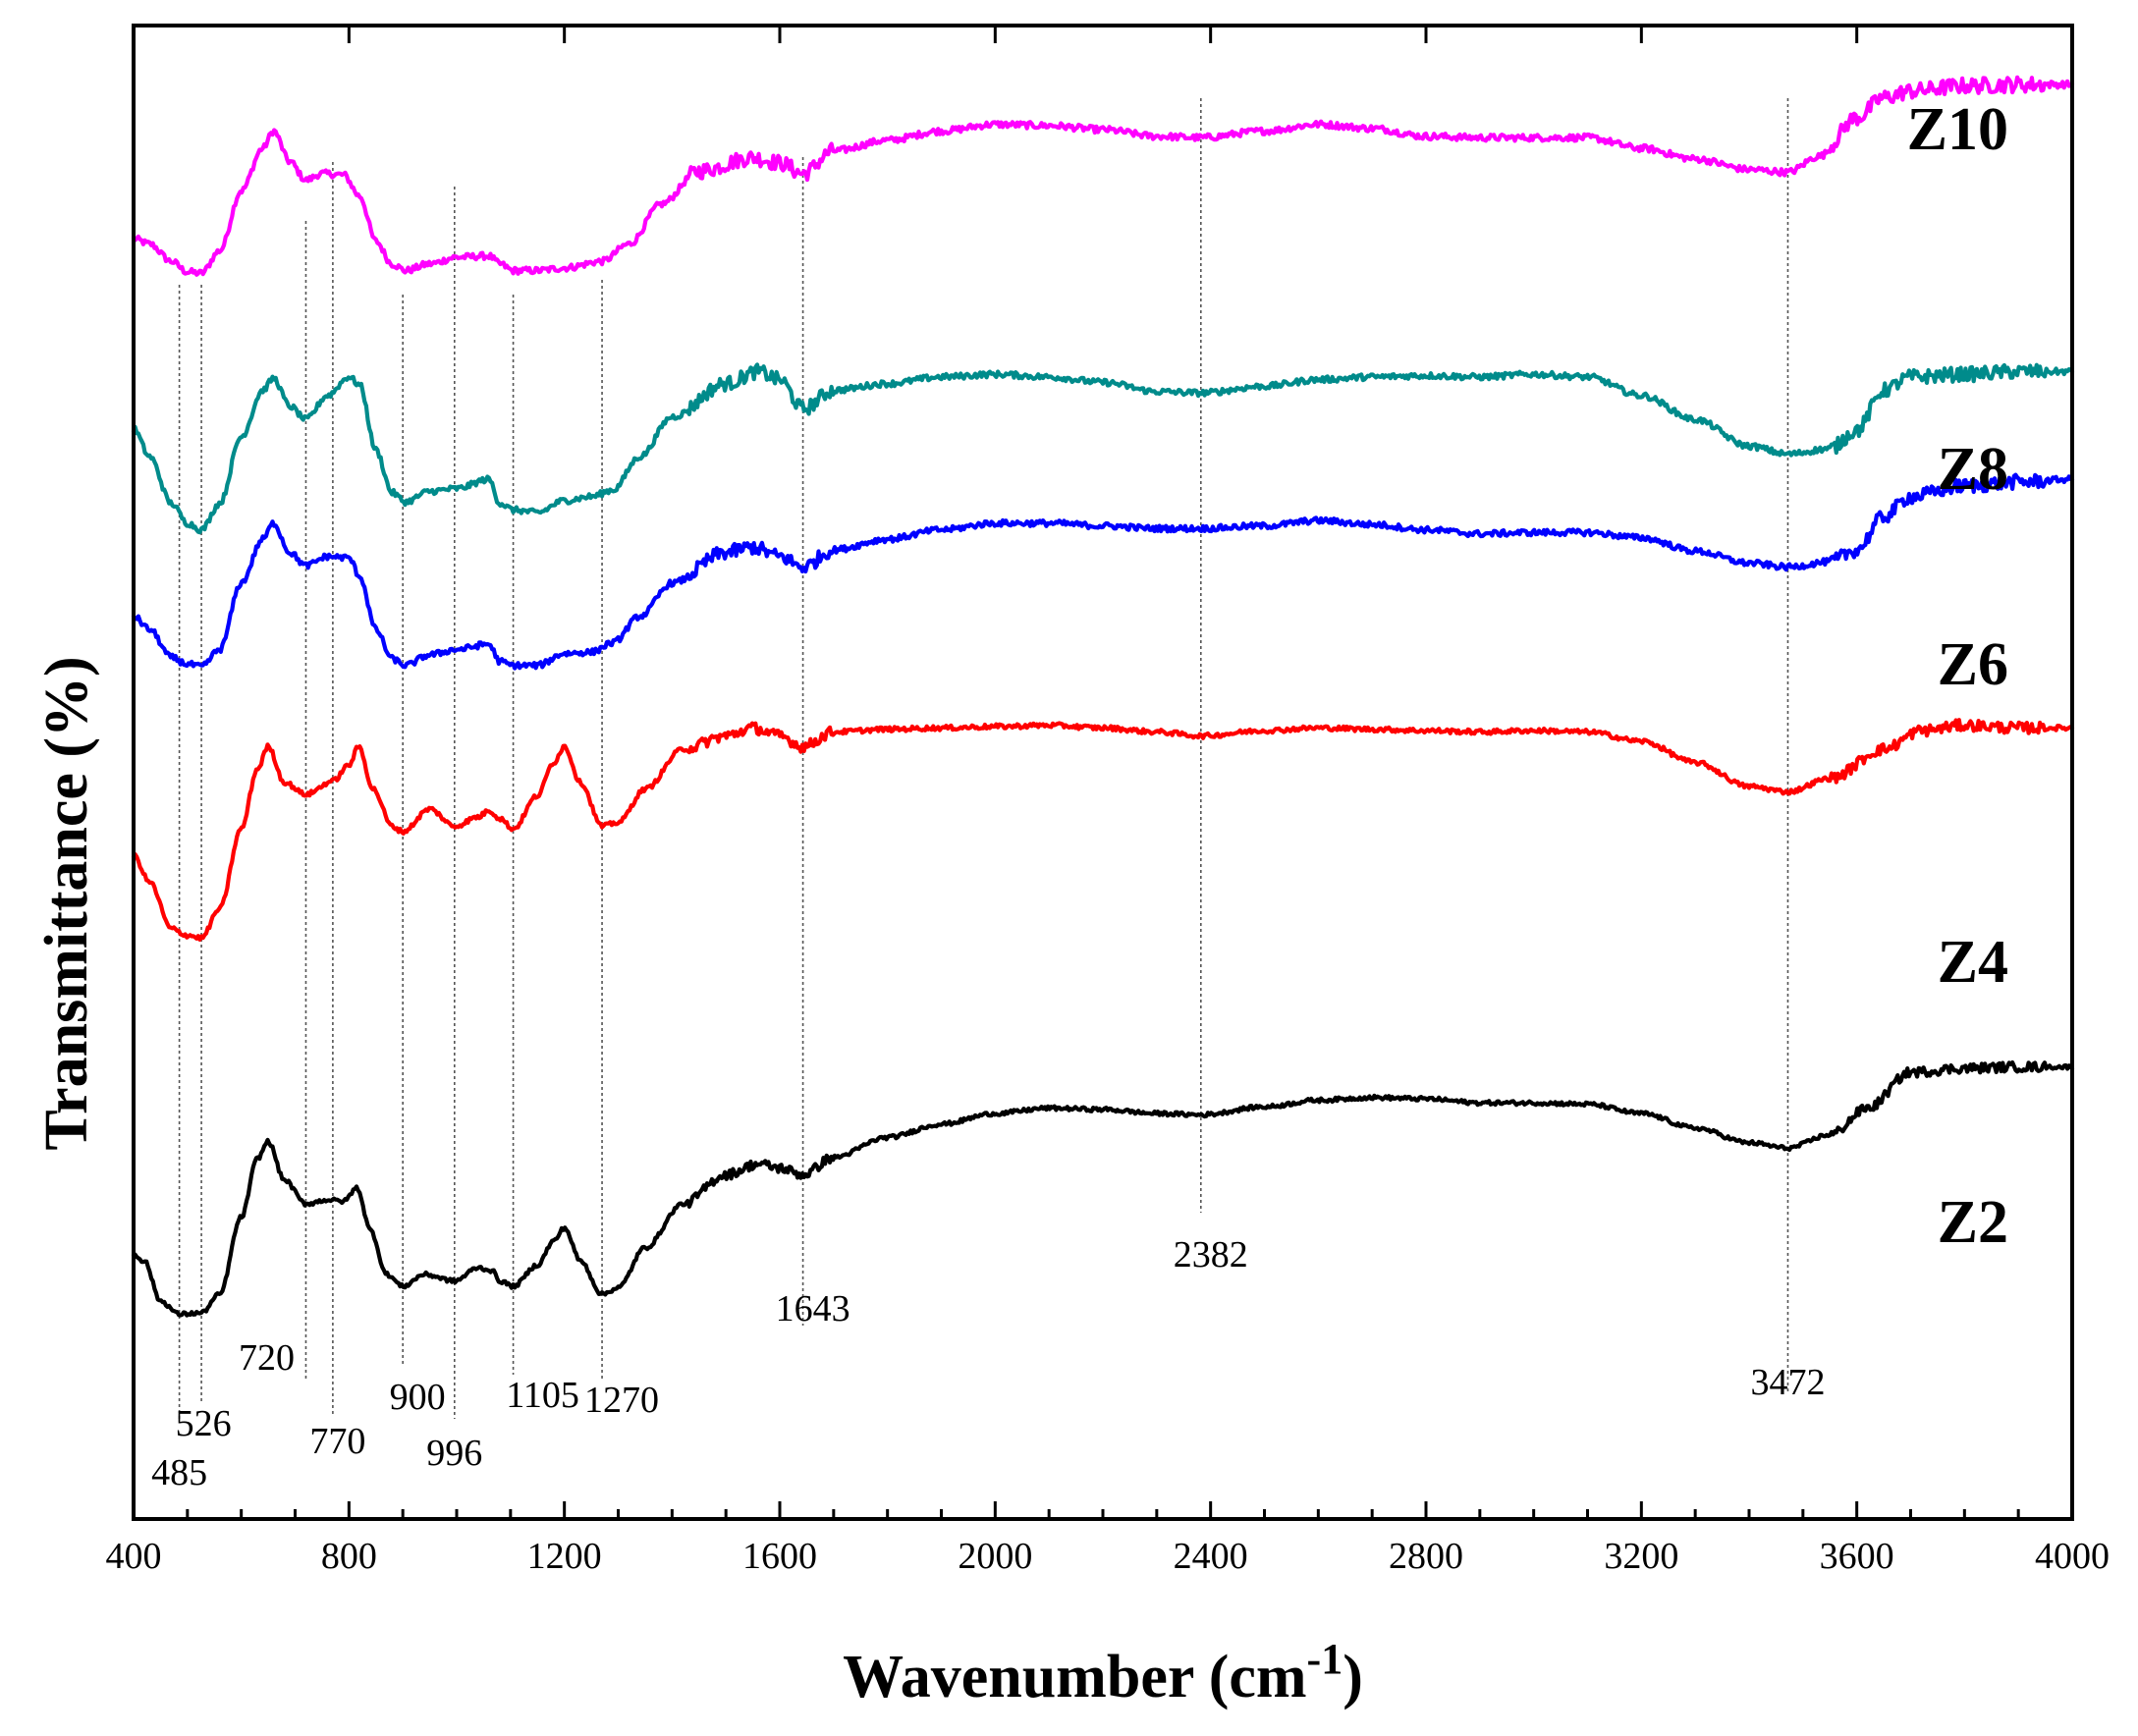 Image resolution: width=2138 pixels, height=1736 pixels. What do you see at coordinates (779, 1556) in the screenshot?
I see `x-tick-label: 1600` at bounding box center [779, 1556].